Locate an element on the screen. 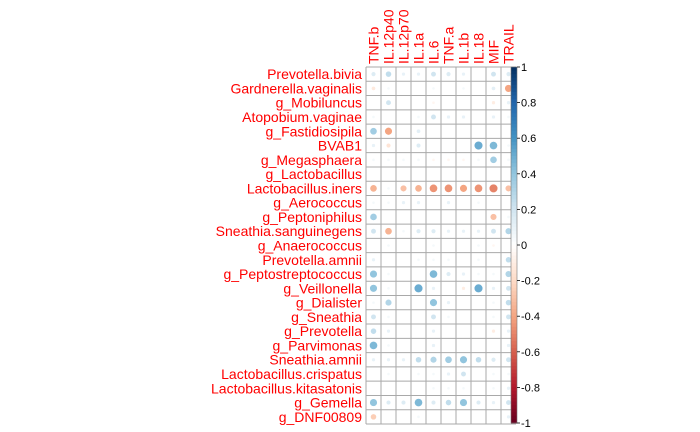  column-label: MIF is located at coordinates (494, 52).